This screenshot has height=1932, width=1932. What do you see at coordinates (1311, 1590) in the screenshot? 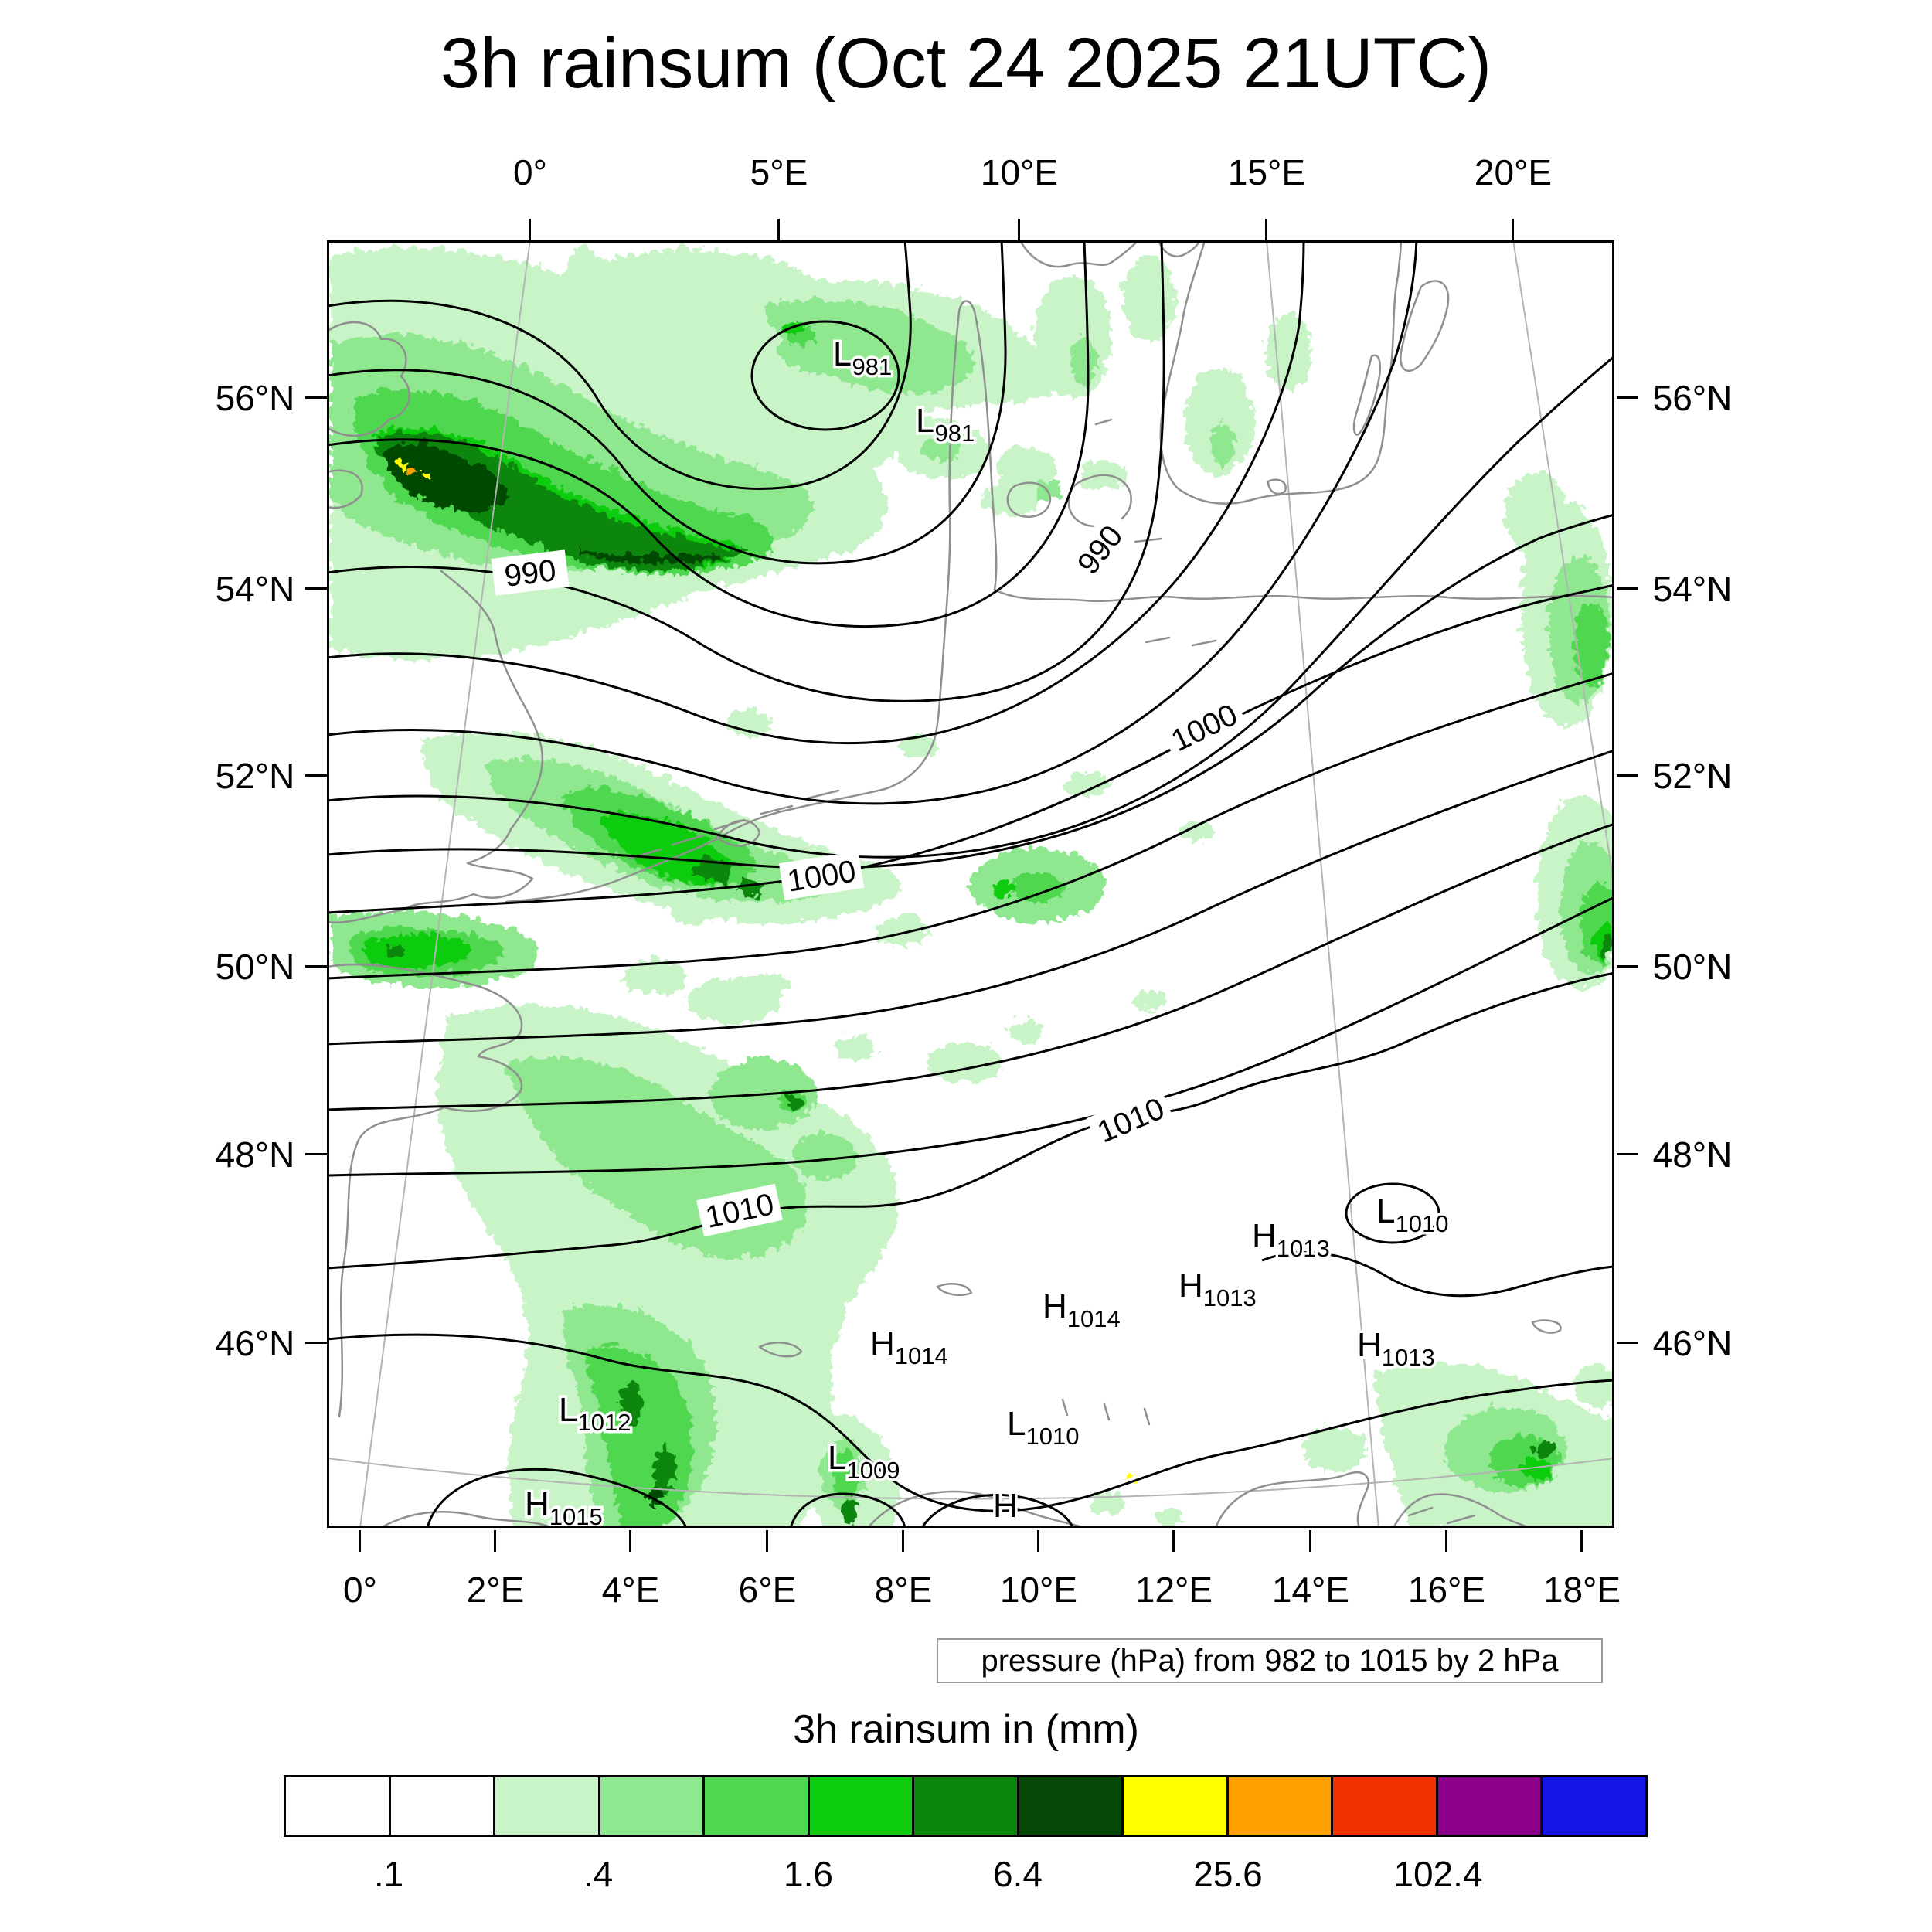
I see `axis-tick-label: 14°E` at bounding box center [1311, 1590].